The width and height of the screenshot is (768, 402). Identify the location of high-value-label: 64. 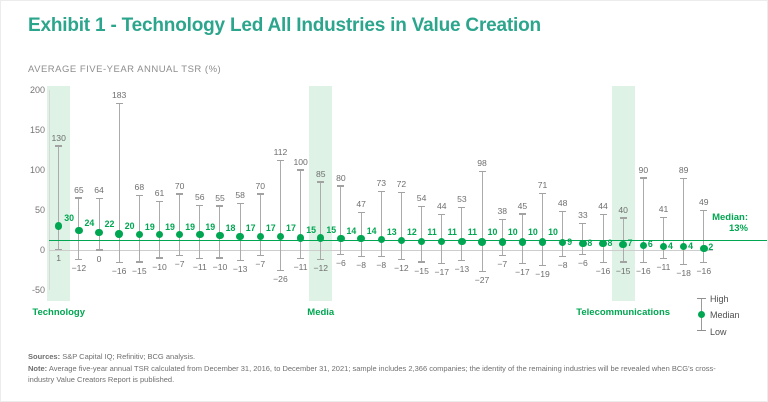
(99, 190).